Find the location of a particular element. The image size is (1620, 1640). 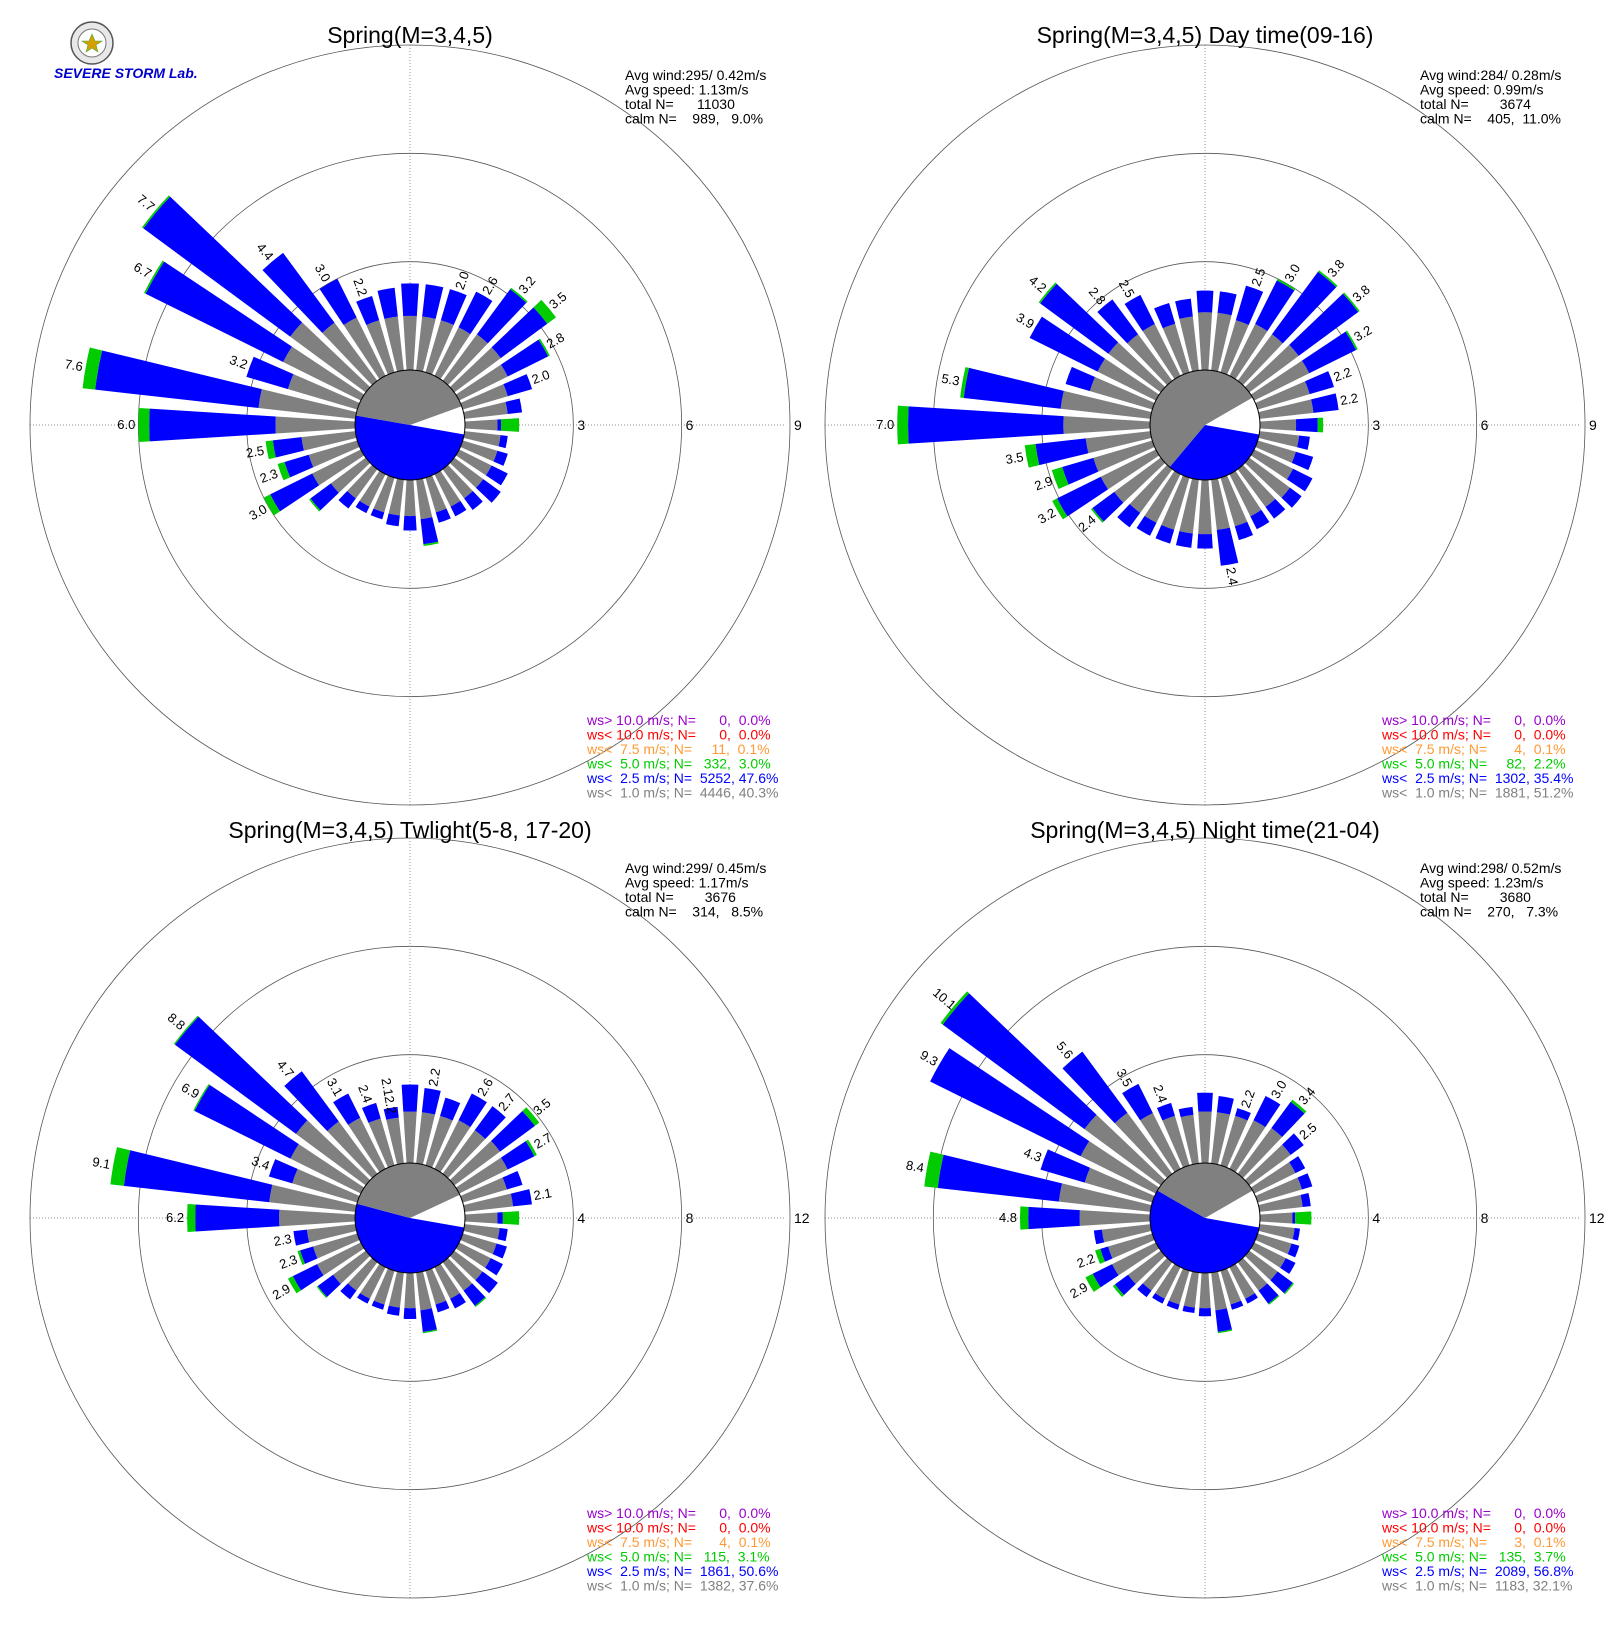

ring-tick-label: 3 is located at coordinates (1376, 425).